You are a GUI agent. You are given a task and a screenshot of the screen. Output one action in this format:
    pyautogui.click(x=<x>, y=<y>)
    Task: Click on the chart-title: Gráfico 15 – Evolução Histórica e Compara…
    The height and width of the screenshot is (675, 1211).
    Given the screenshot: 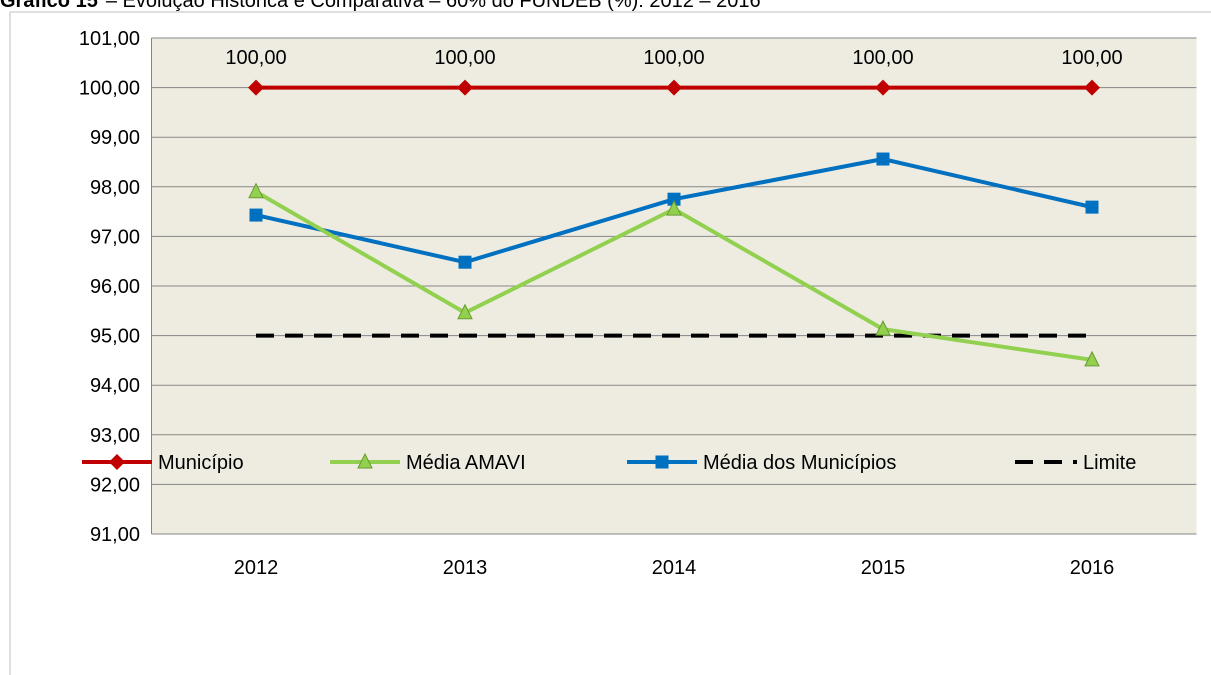 What is the action you would take?
    pyautogui.click(x=380, y=6)
    